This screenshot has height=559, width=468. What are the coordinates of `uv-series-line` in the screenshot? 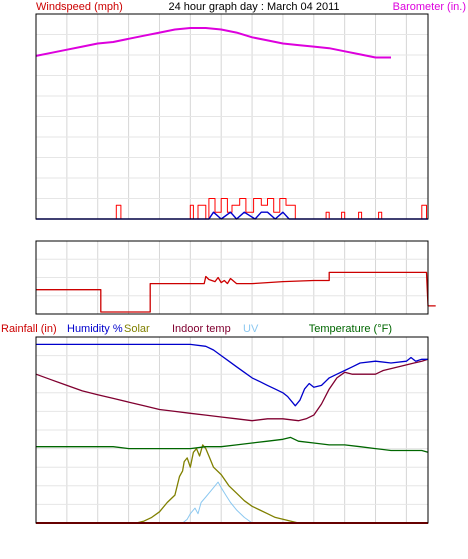 It's located at (232, 502).